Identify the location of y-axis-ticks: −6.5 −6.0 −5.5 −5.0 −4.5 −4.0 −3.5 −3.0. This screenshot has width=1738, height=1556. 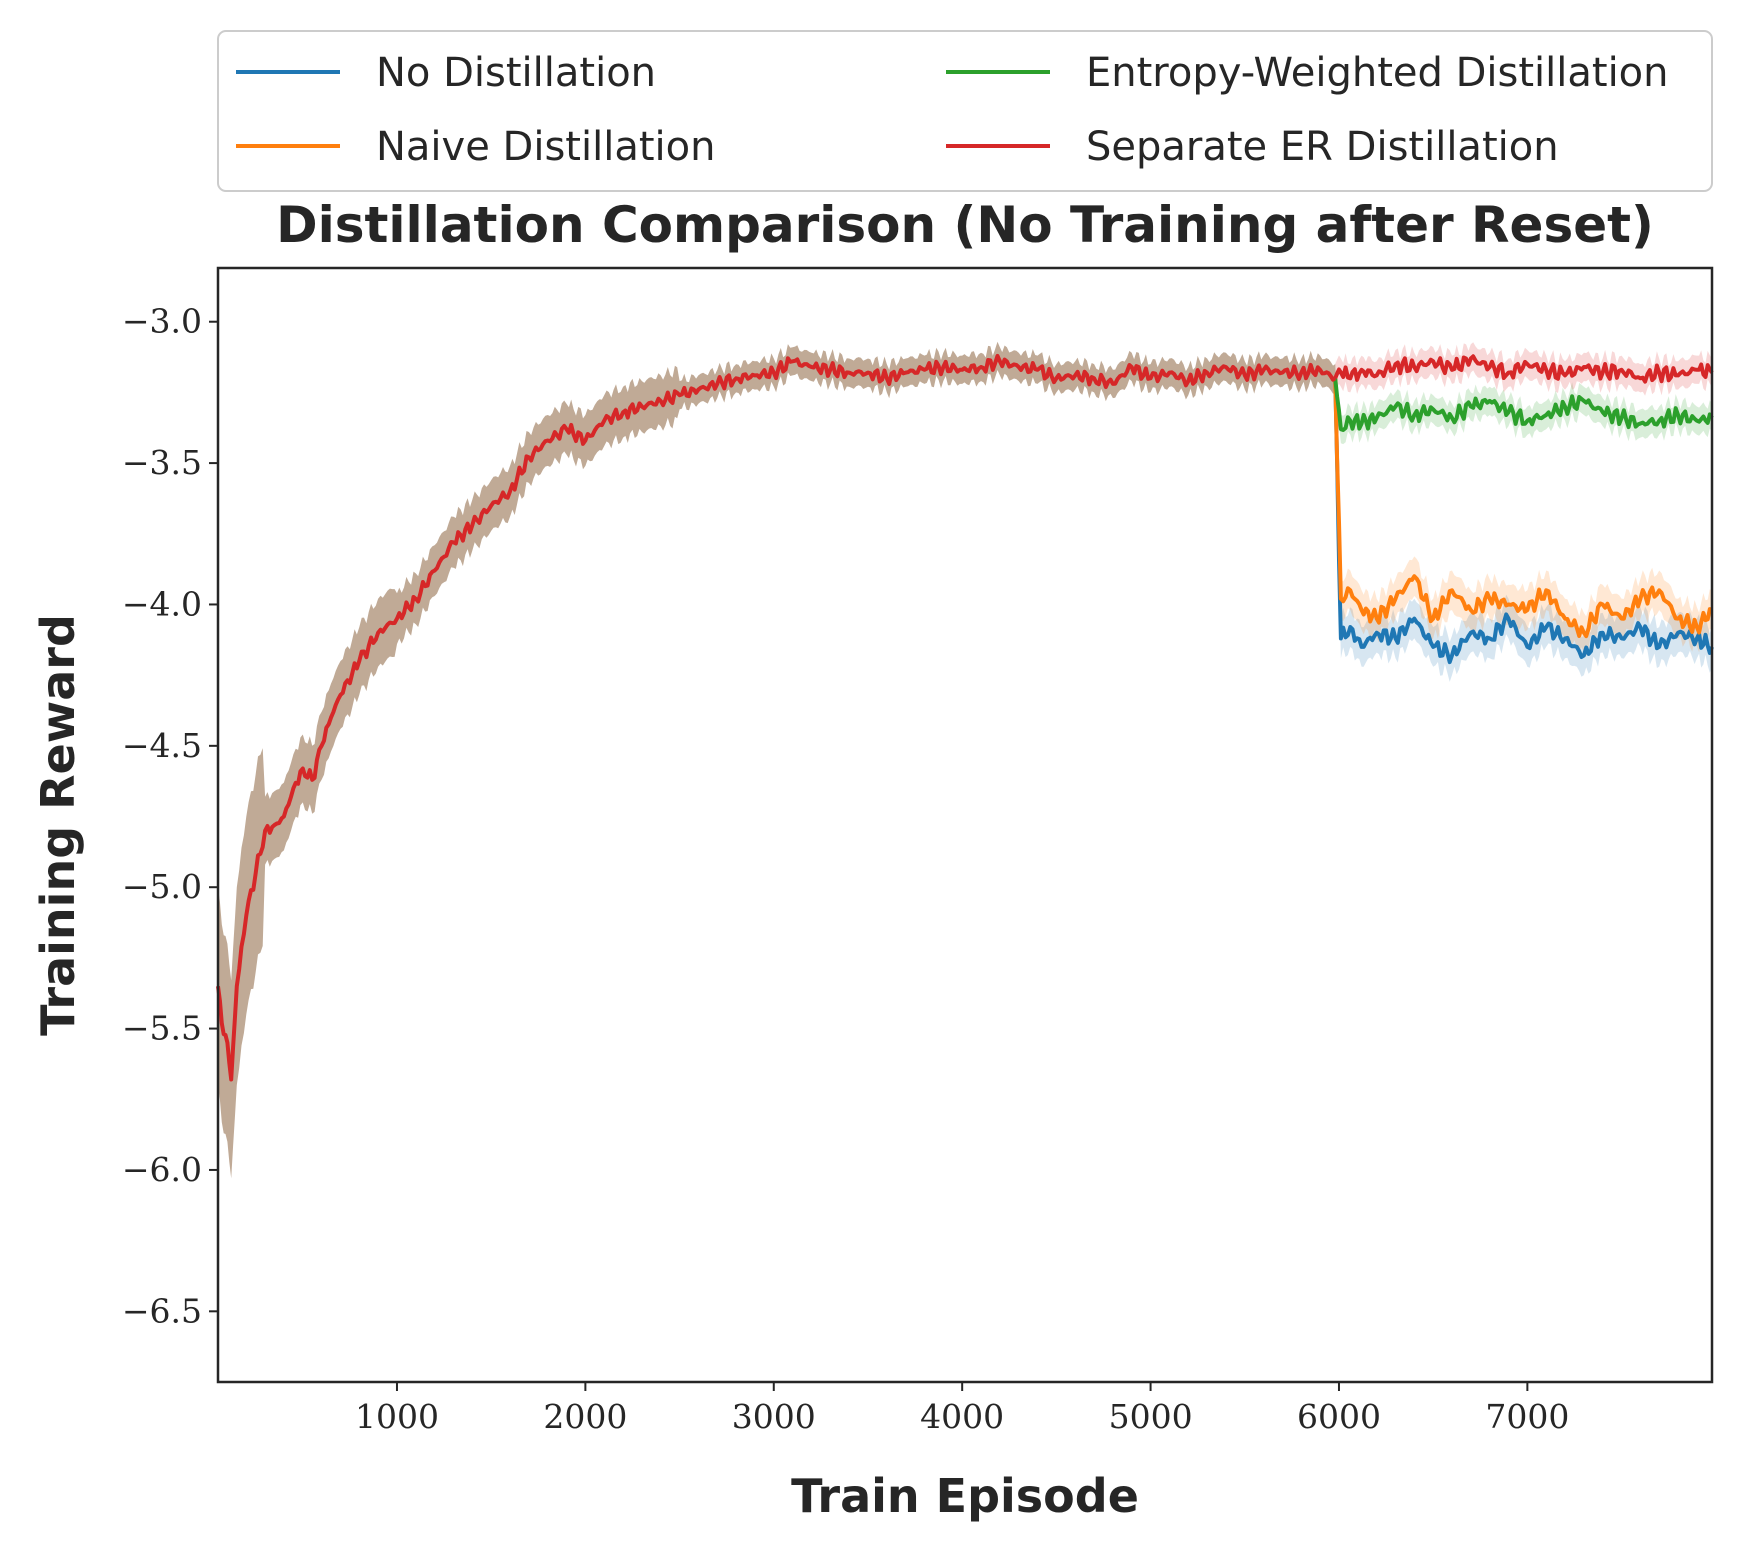
(170, 816).